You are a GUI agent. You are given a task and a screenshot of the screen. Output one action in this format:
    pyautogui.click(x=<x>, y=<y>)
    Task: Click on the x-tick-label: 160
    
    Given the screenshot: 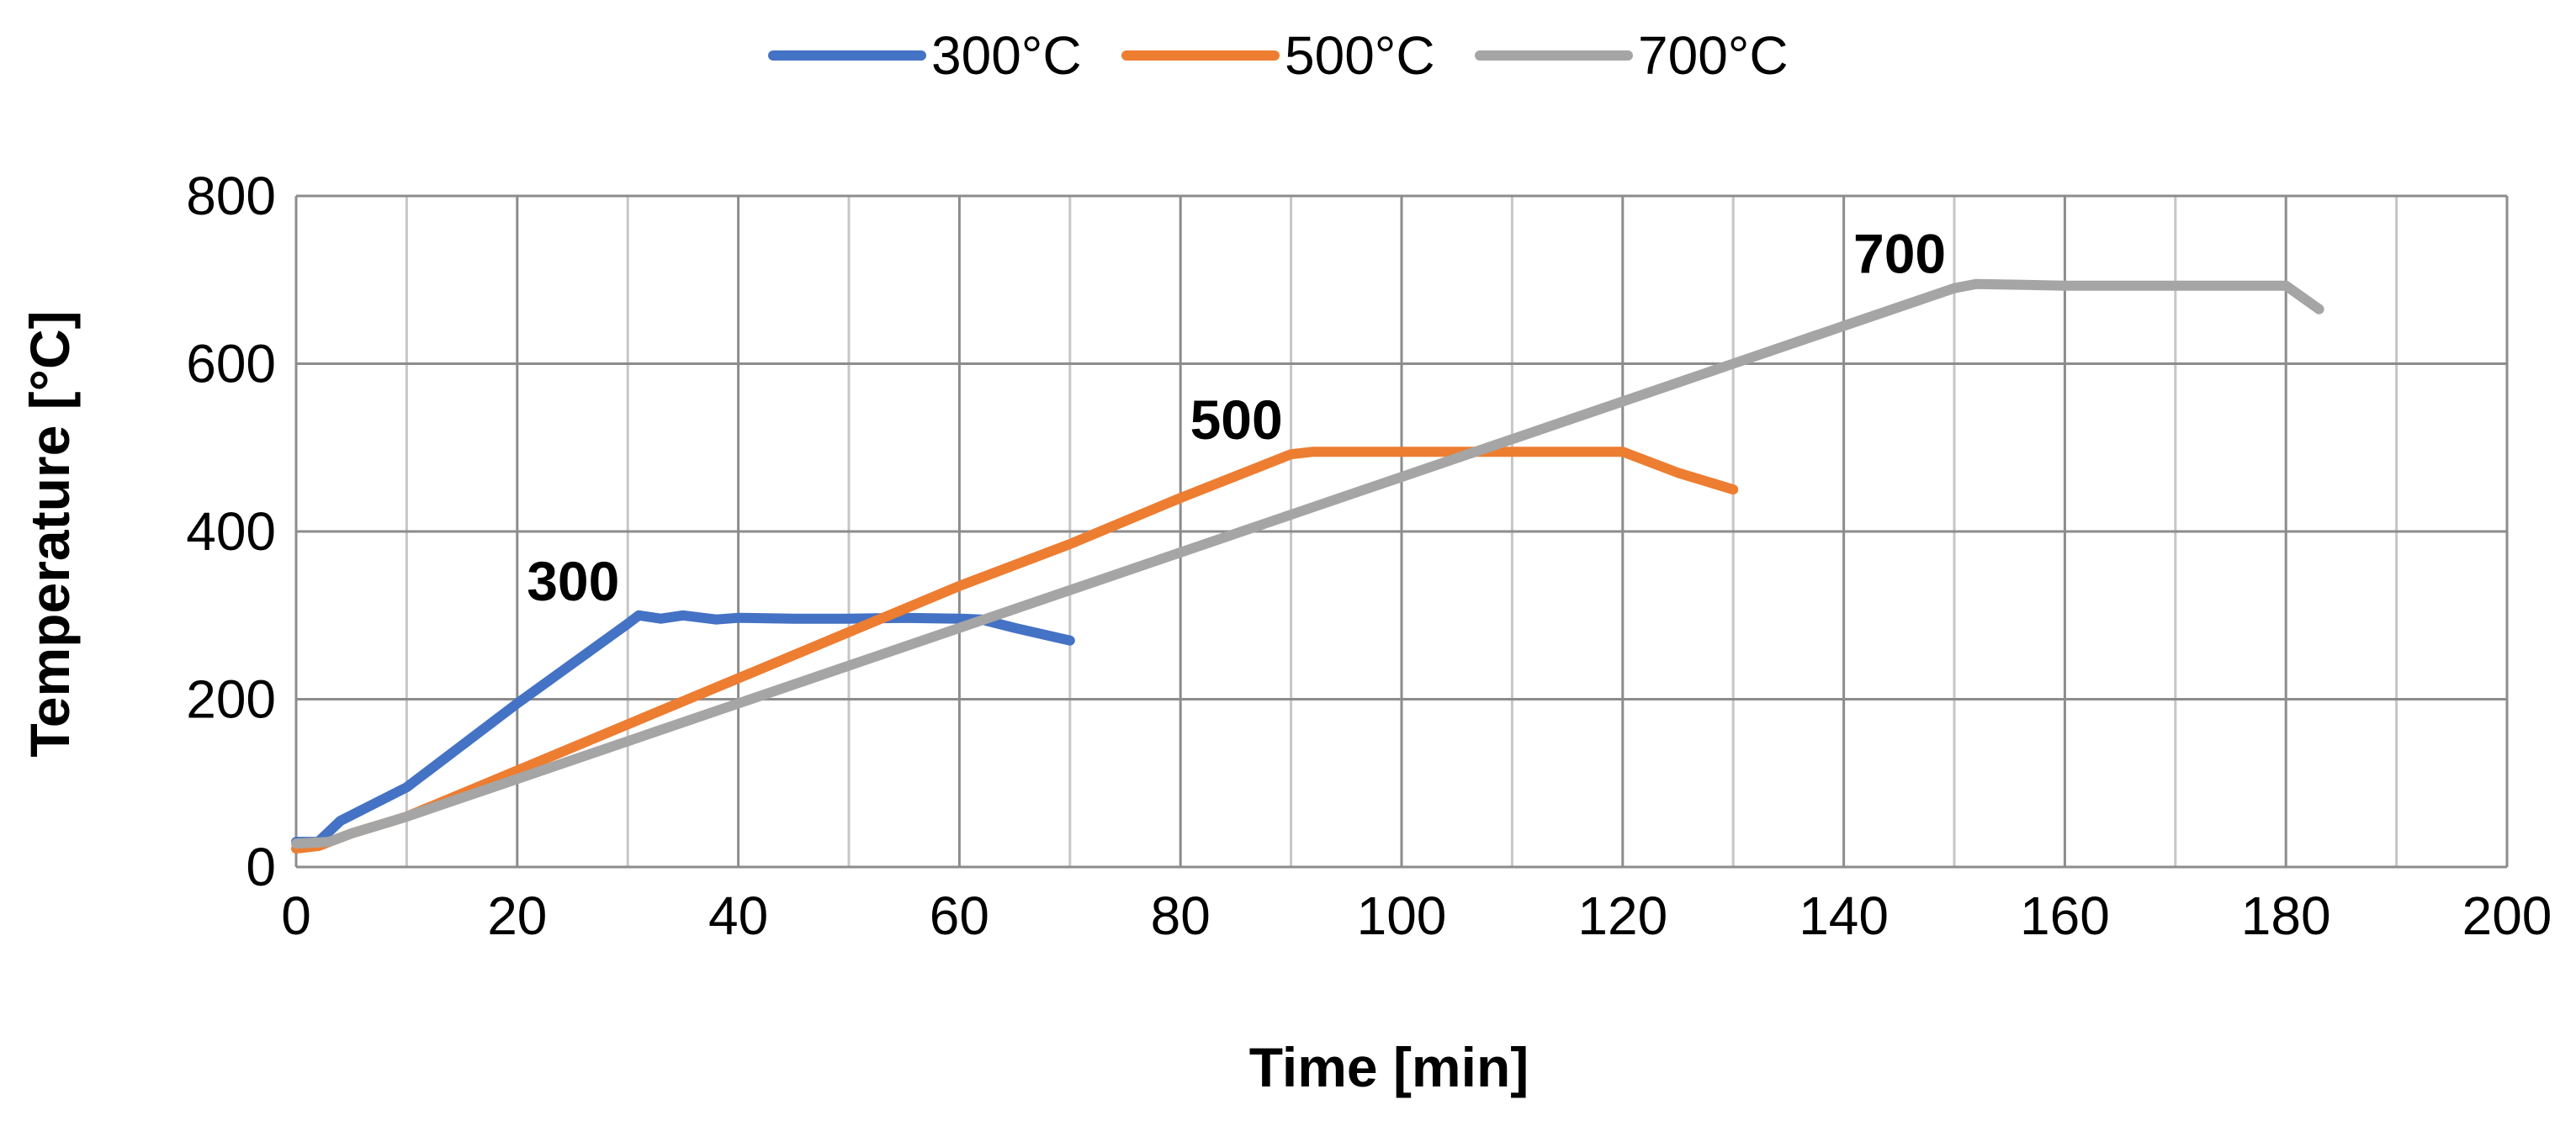 What is the action you would take?
    pyautogui.click(x=2065, y=915)
    